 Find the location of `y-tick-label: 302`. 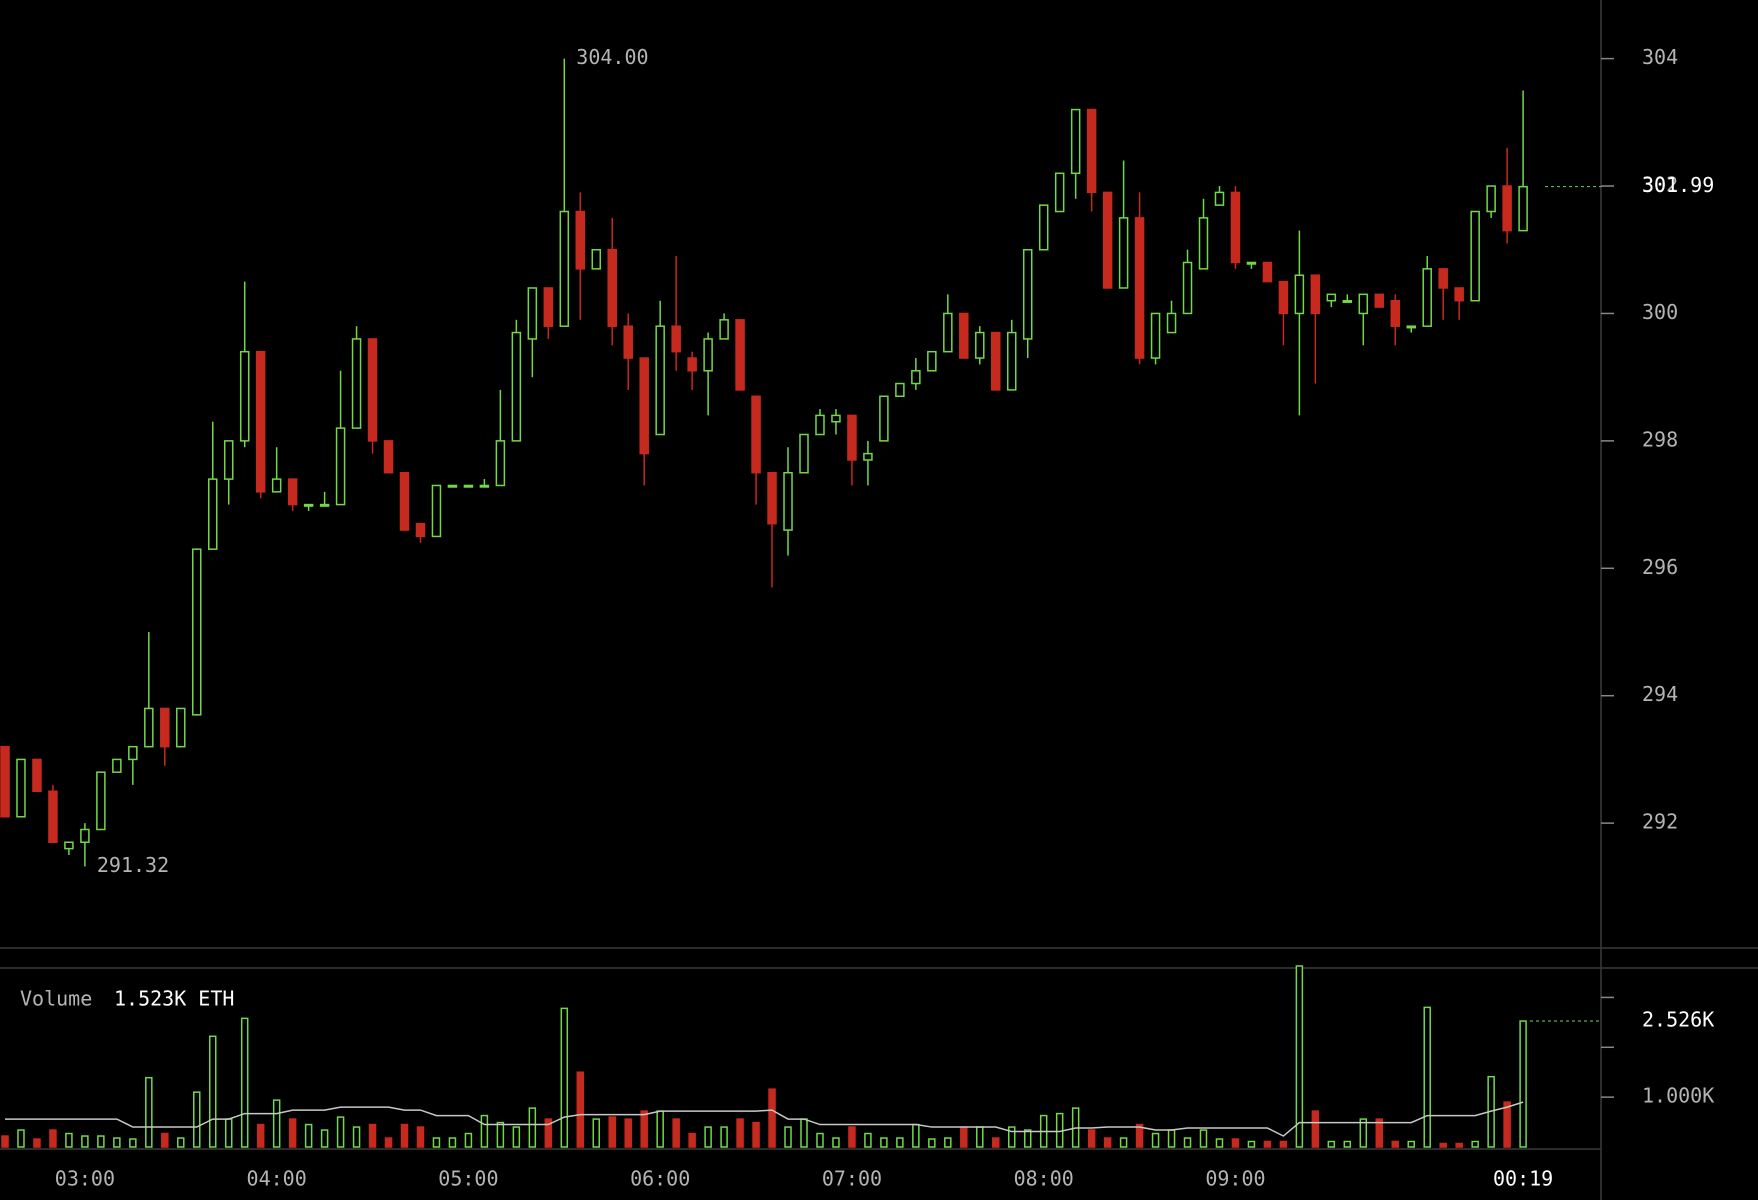

y-tick-label: 302 is located at coordinates (1660, 185).